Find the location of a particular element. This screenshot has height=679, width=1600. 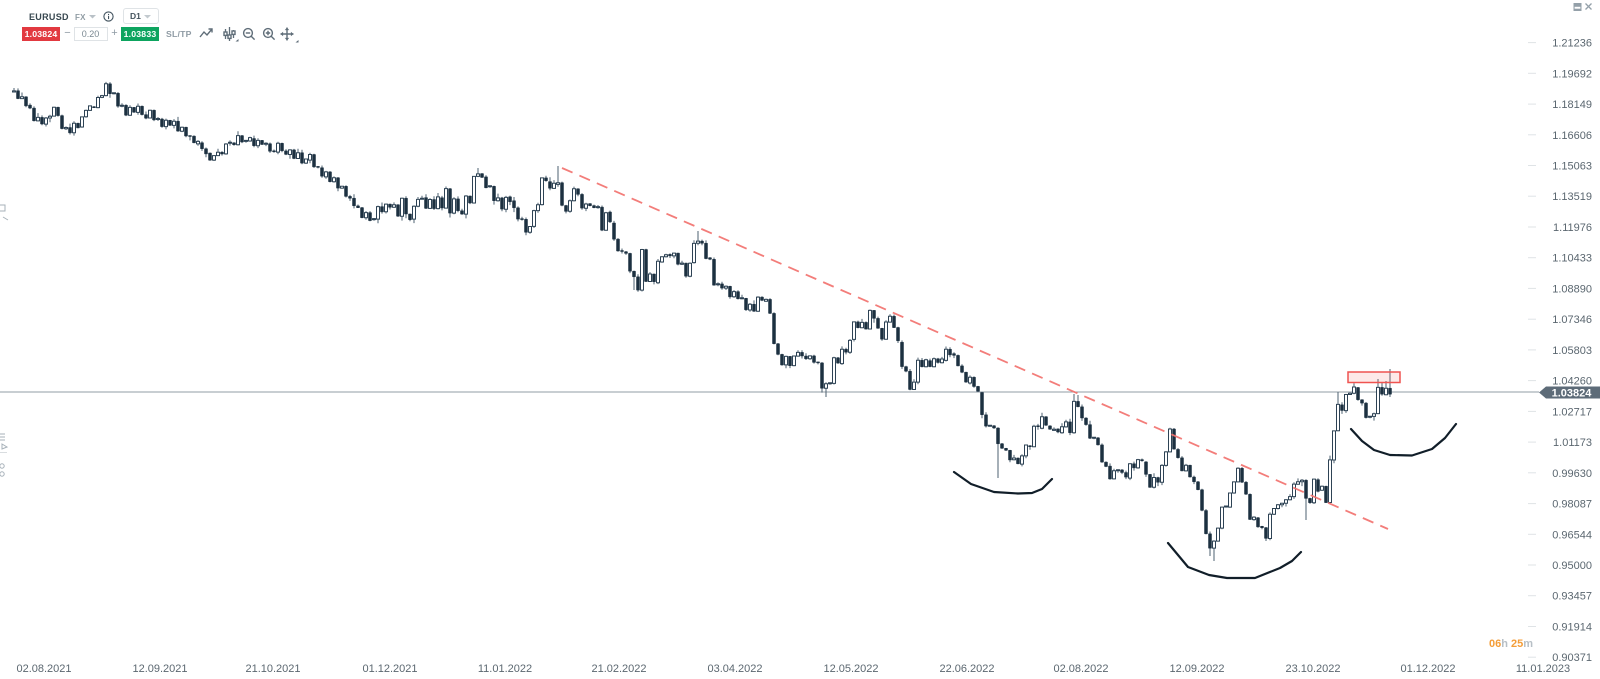

svg-text: 02.08.2022 is located at coordinates (1080, 669).